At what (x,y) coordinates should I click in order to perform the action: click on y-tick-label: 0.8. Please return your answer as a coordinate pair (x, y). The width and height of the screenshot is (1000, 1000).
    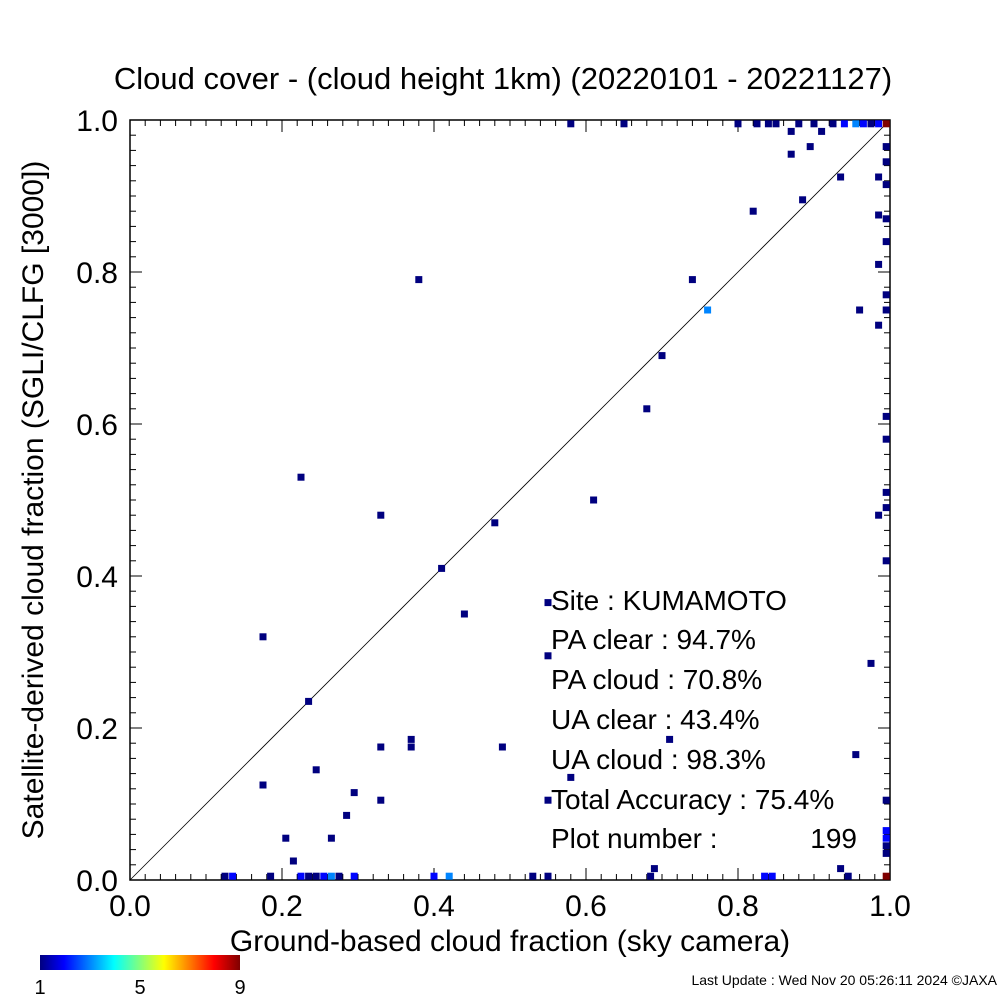
    Looking at the image, I should click on (97, 273).